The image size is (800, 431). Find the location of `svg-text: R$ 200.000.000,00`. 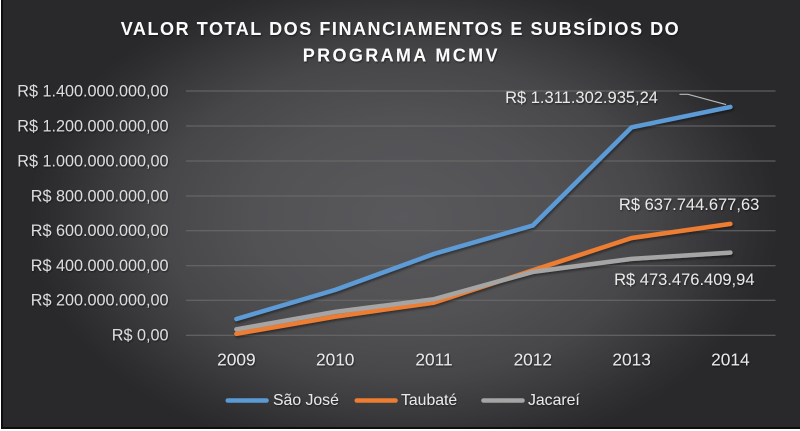

svg-text: R$ 200.000.000,00 is located at coordinates (100, 301).